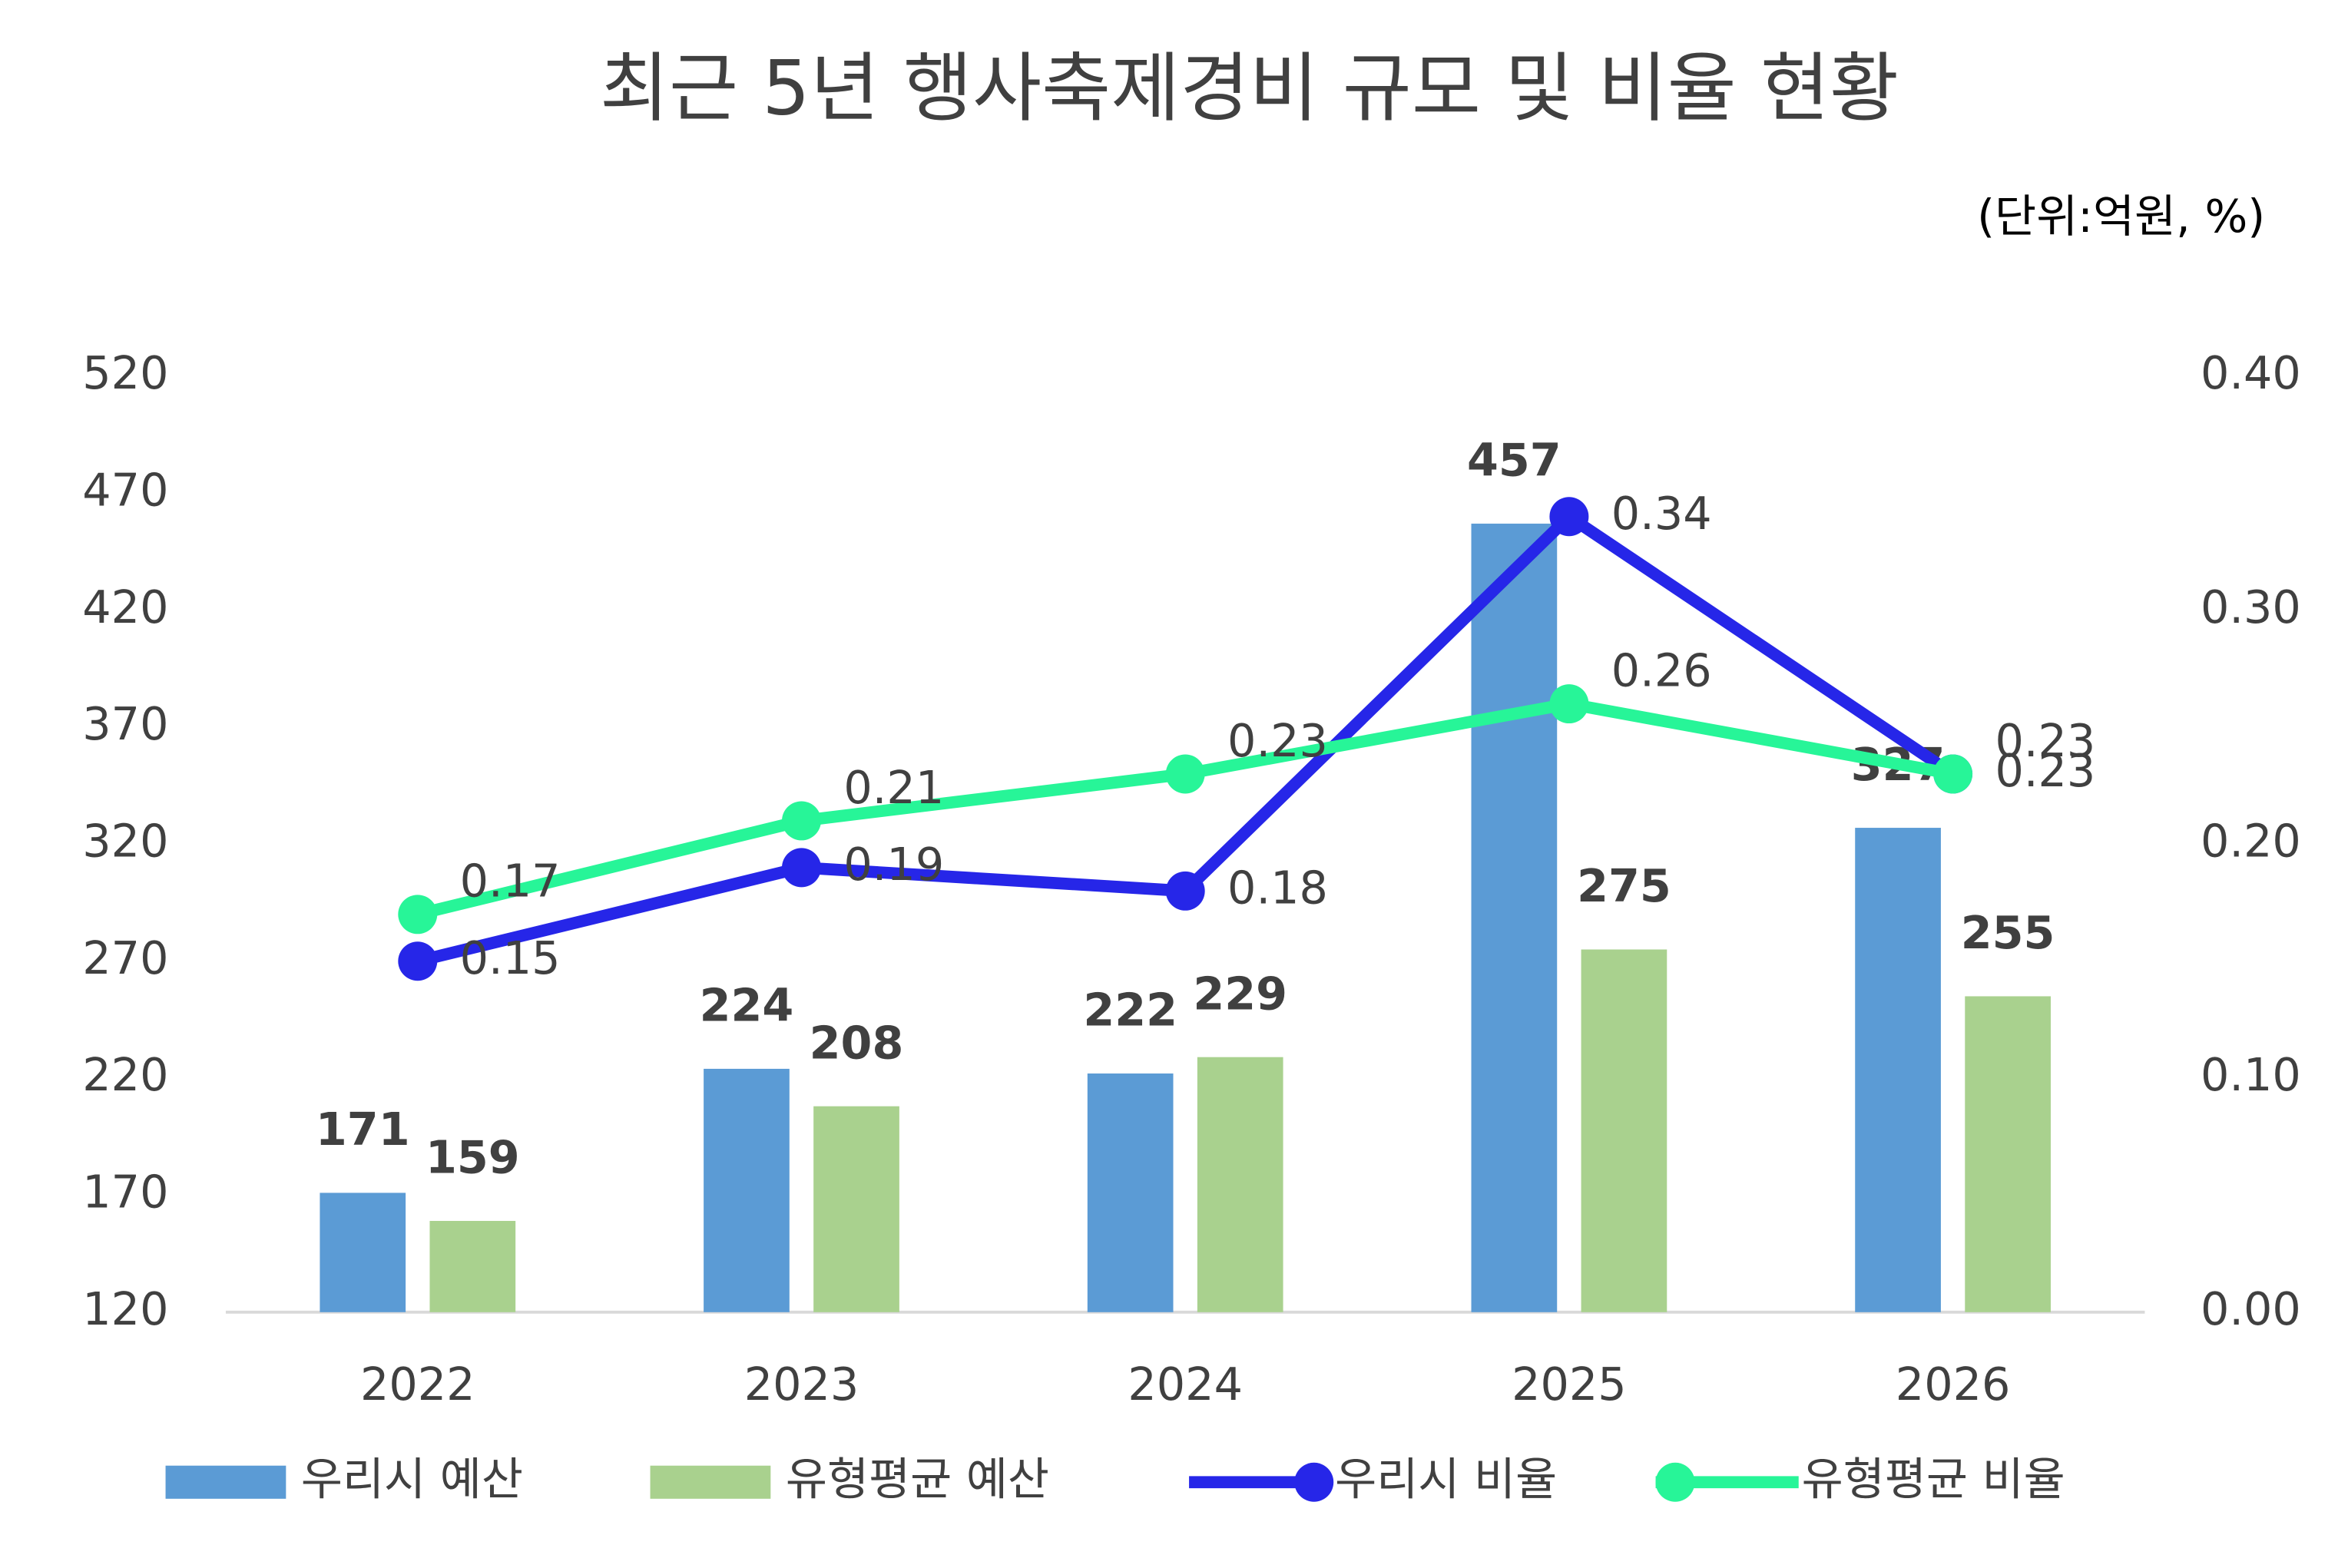 The image size is (2348, 1568). I want to click on y2-tick-label: 0.30, so click(2251, 607).